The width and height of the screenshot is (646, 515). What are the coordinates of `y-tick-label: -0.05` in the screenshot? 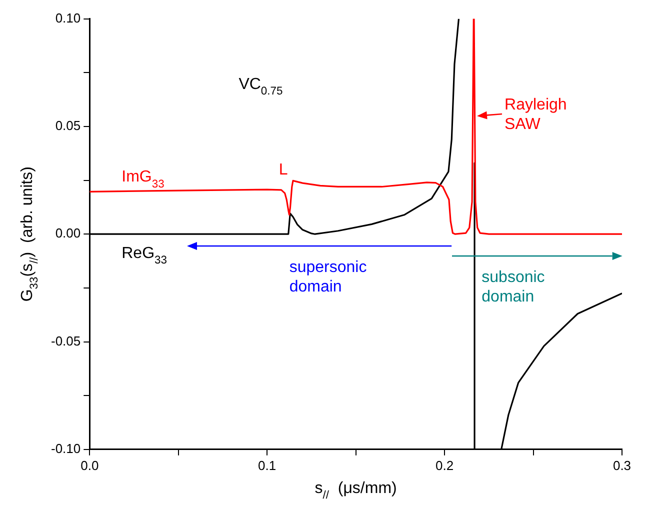 It's located at (65, 340).